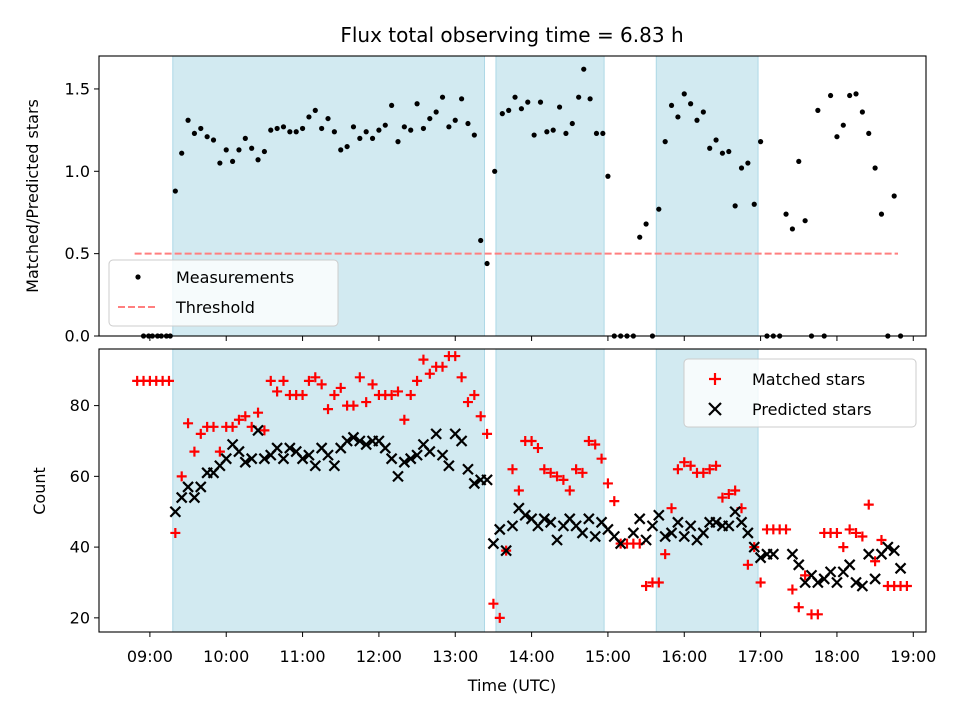  I want to click on x-tick-label: 10:00, so click(226, 656).